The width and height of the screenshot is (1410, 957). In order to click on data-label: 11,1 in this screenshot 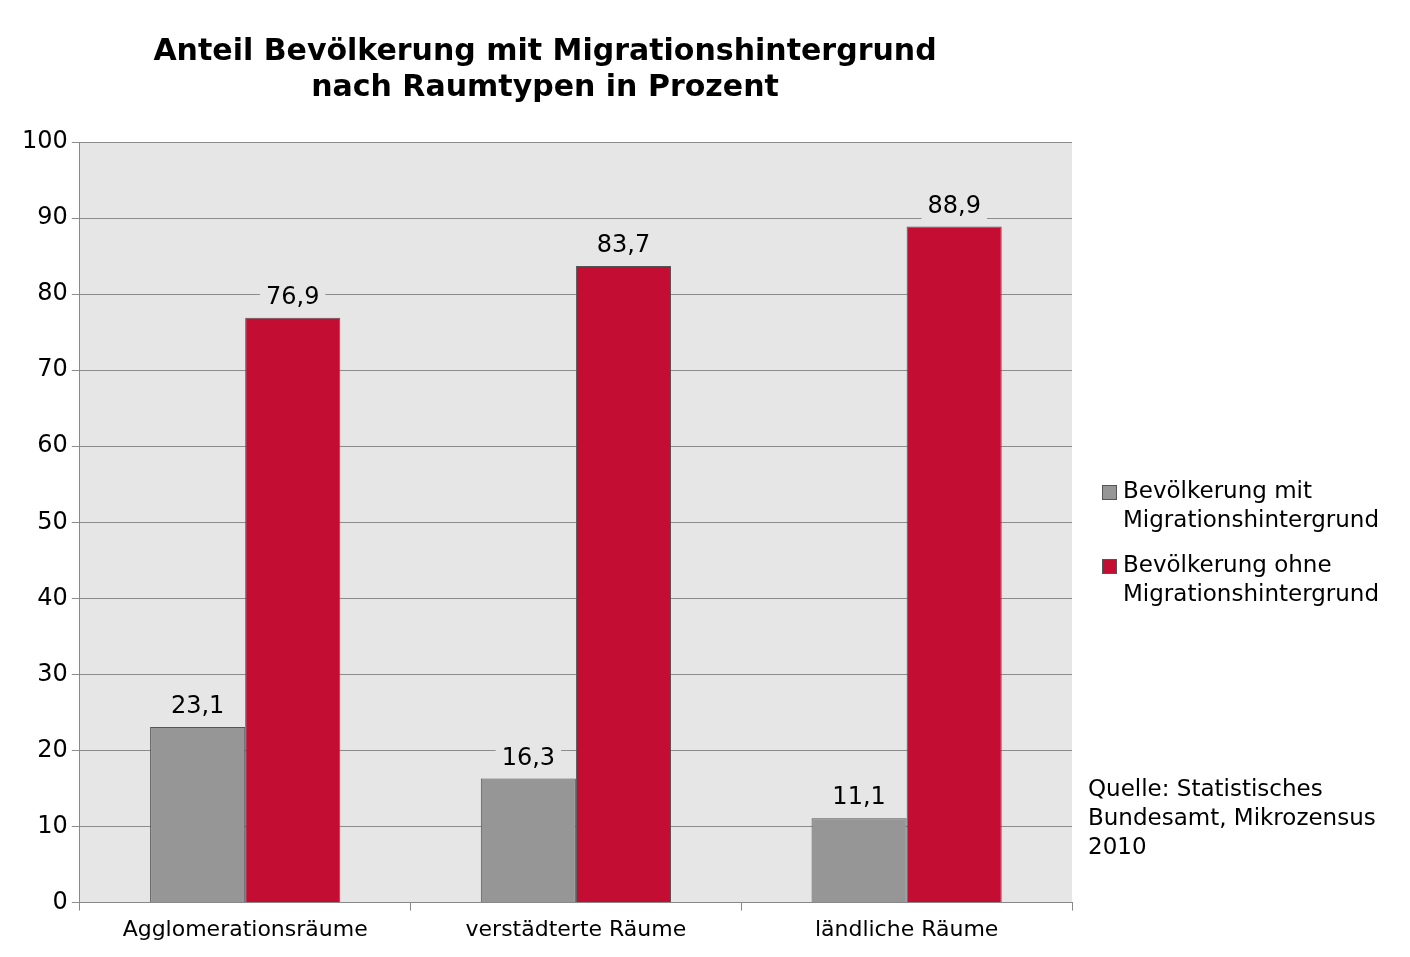, I will do `click(859, 796)`.